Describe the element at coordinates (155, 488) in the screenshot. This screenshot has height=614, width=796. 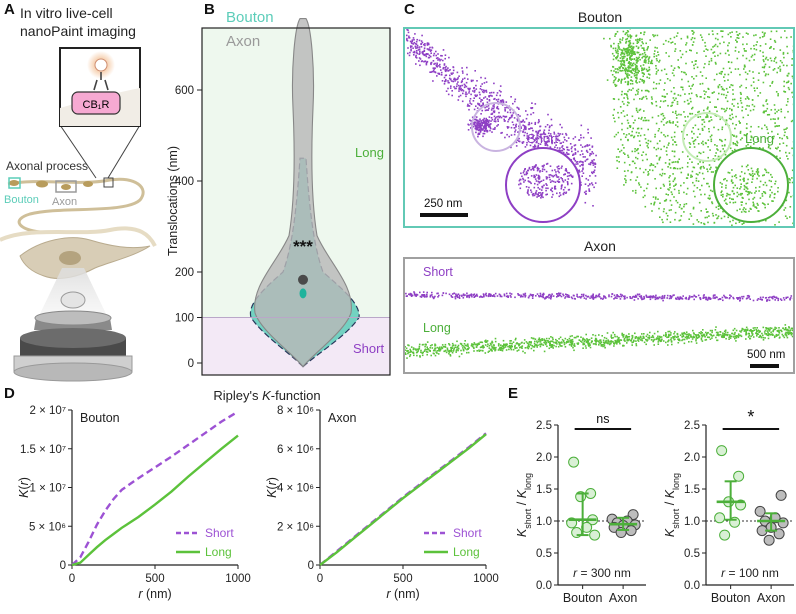
I see `series-short-line` at that location.